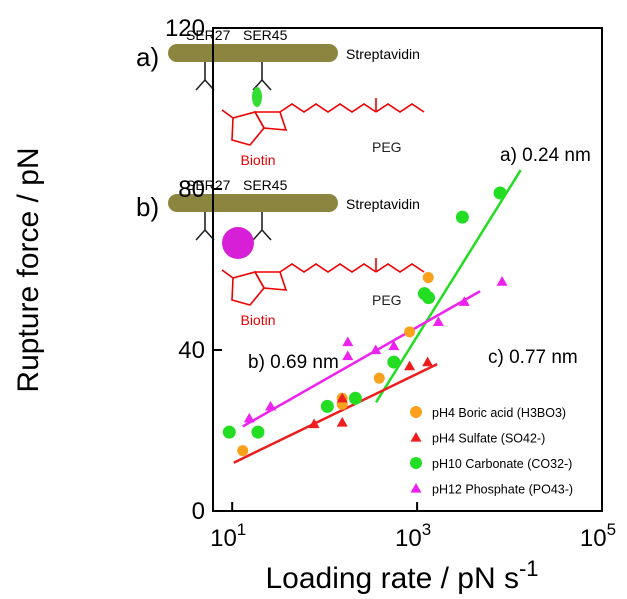  What do you see at coordinates (238, 243) in the screenshot?
I see `ion-marker` at bounding box center [238, 243].